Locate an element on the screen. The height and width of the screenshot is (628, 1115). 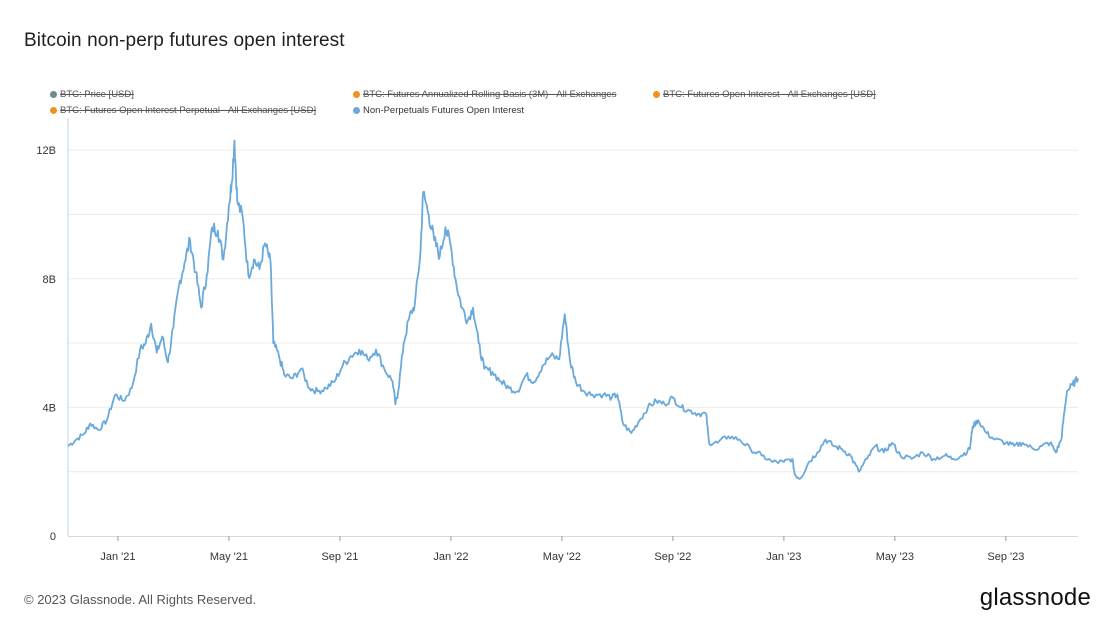
x-tick-label: Sep '22 is located at coordinates (672, 557).